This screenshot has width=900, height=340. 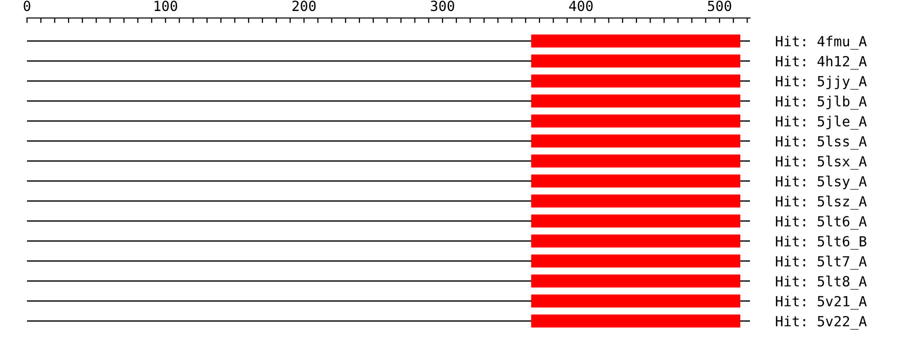 I want to click on y-tick-label: Hit: 5lss_A, so click(x=821, y=143).